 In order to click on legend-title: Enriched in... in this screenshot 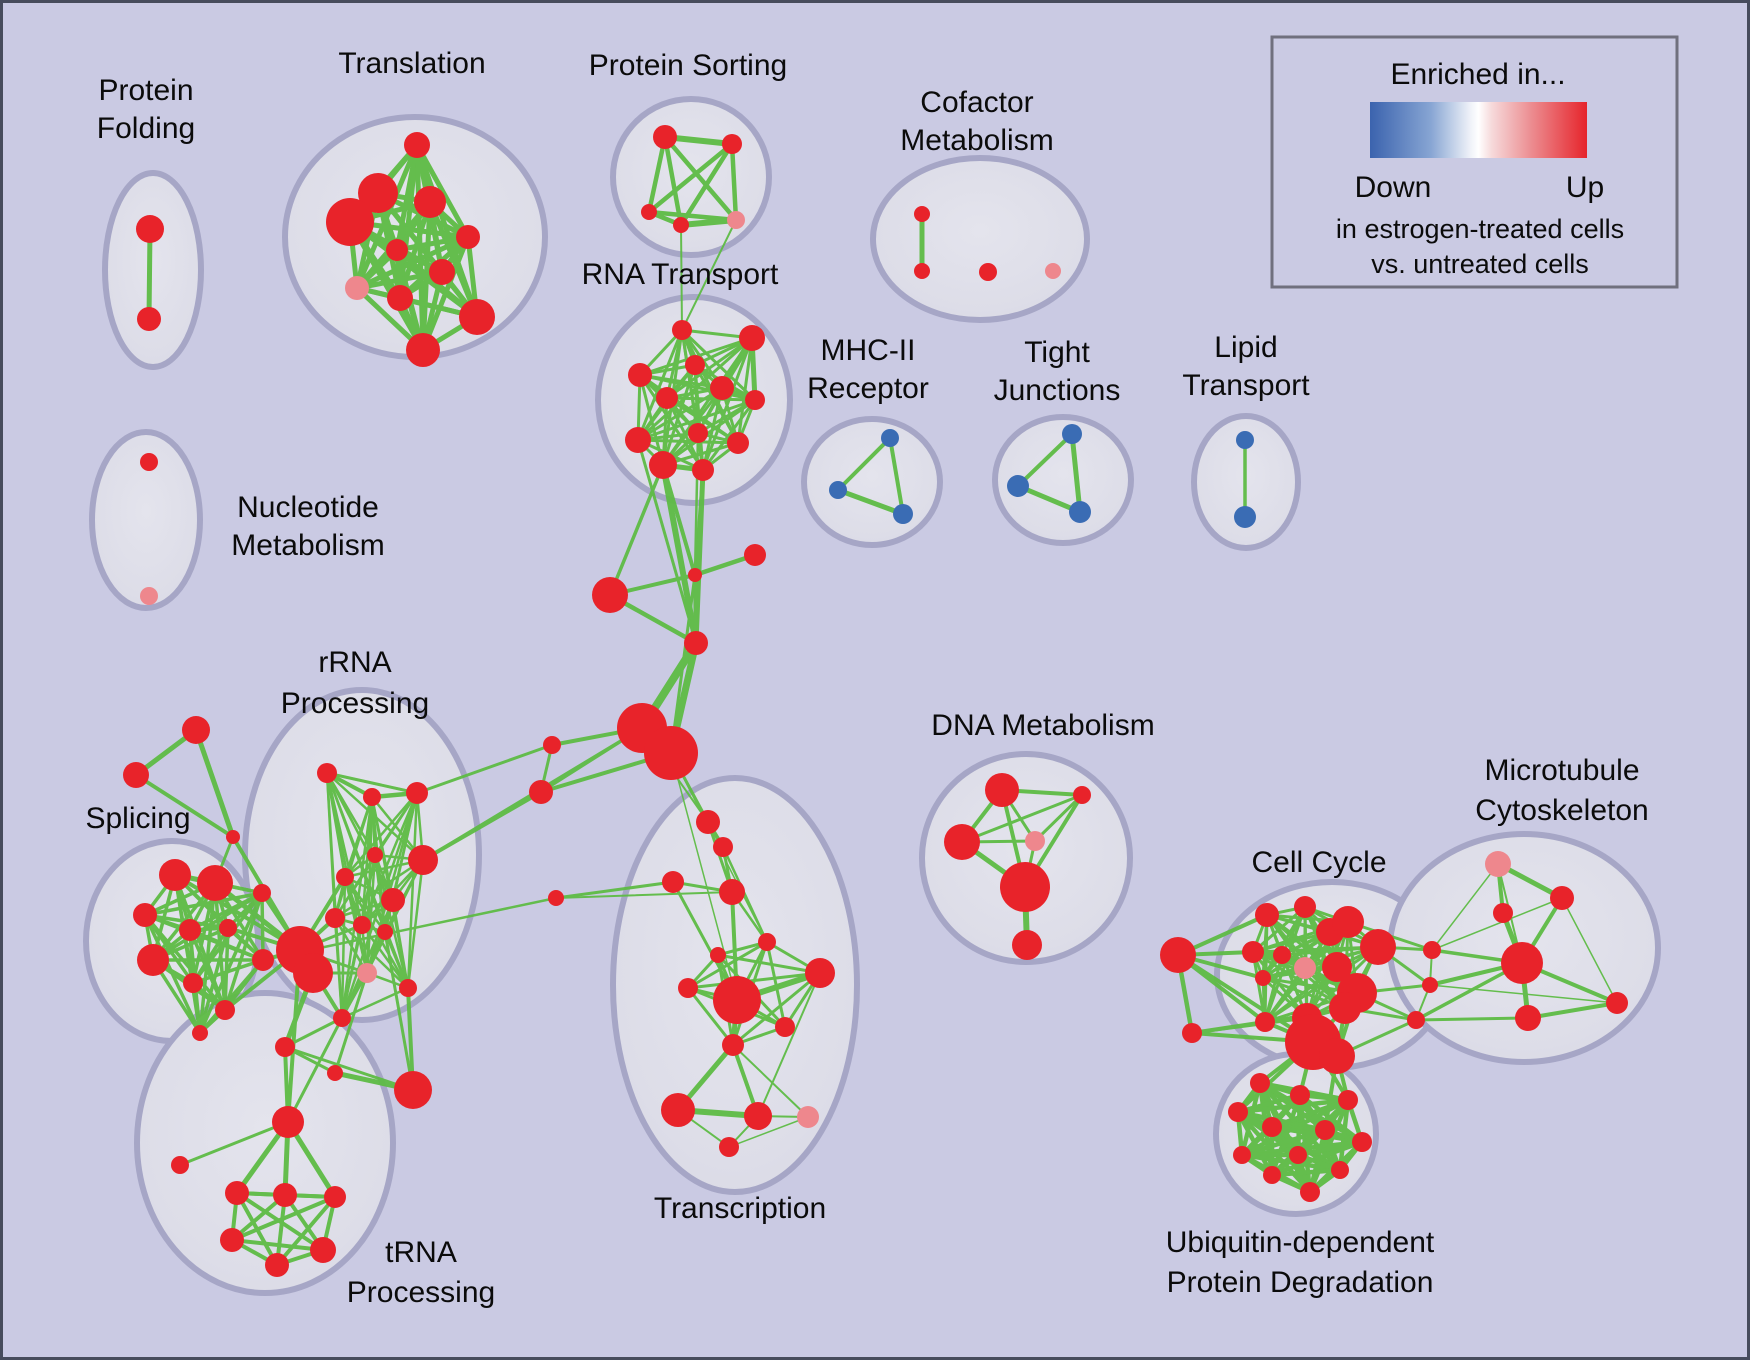, I will do `click(1477, 74)`.